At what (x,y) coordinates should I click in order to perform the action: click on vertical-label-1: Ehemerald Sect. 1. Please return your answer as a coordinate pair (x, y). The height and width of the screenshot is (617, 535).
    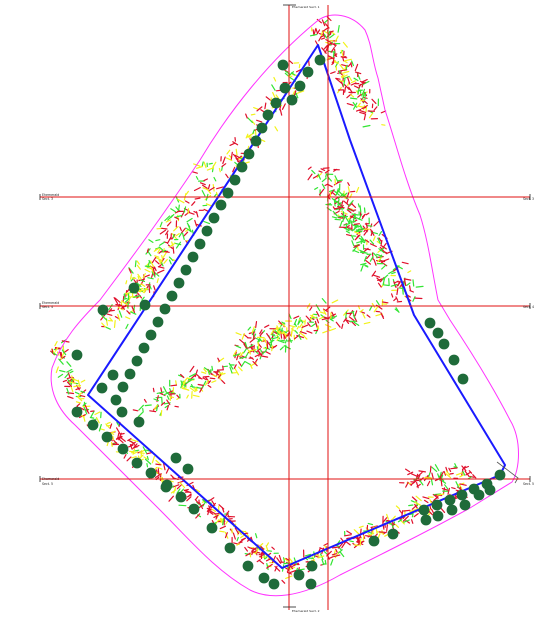
    Looking at the image, I should click on (306, 7).